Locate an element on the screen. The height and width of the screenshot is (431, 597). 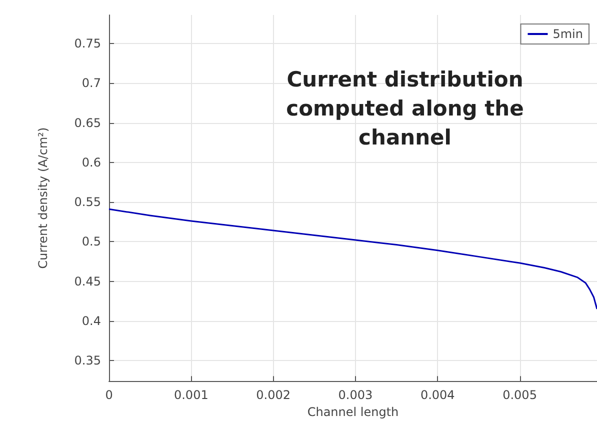
y-tick-label: 0.4 is located at coordinates (91, 321).